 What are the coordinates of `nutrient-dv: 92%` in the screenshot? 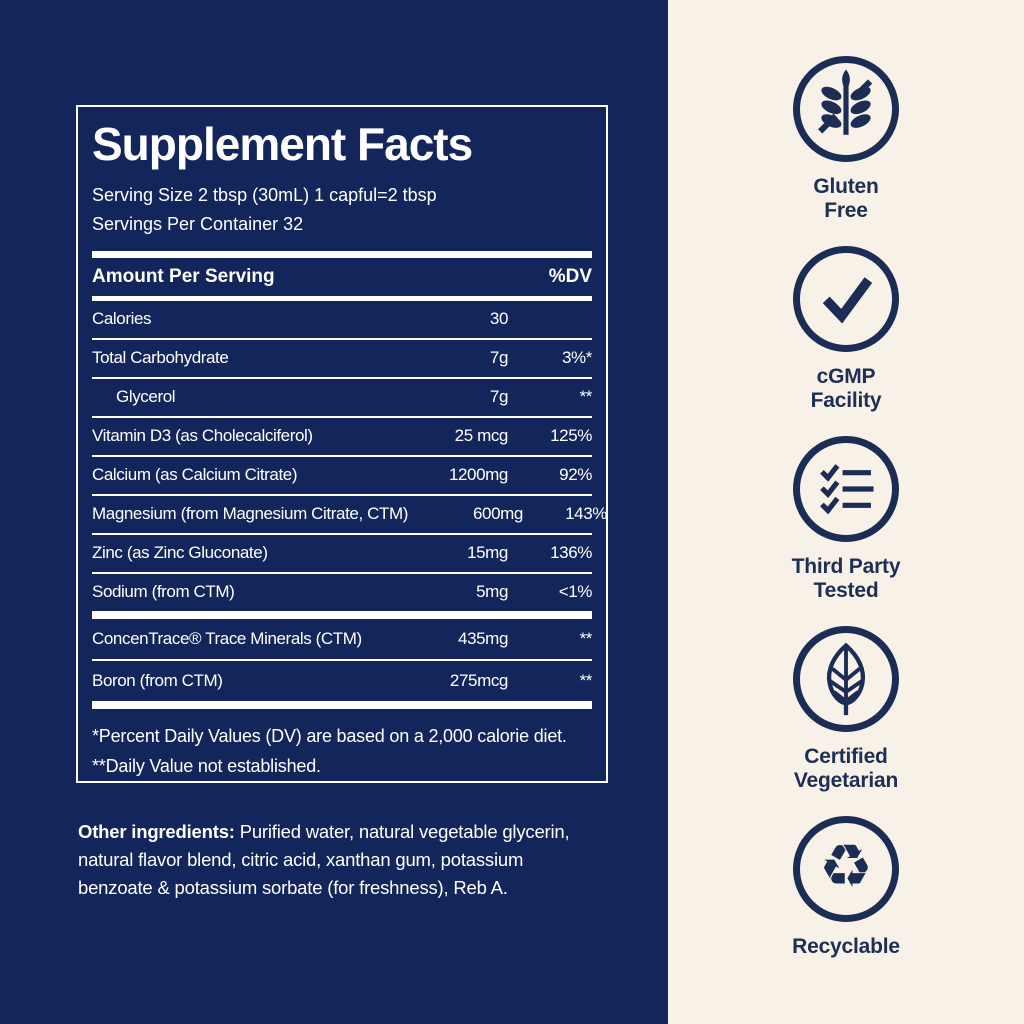 It's located at (575, 475).